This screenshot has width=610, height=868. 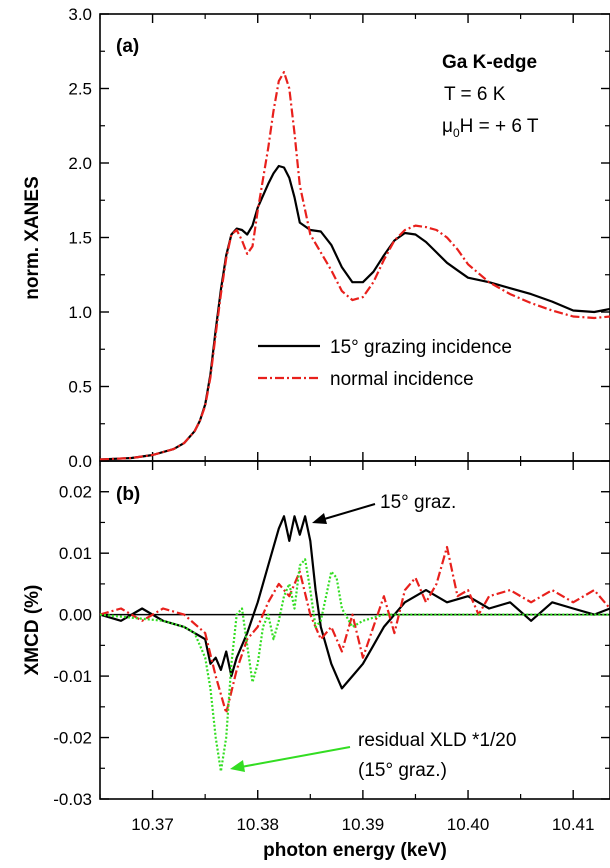 What do you see at coordinates (295, 757) in the screenshot?
I see `residual-arrow` at bounding box center [295, 757].